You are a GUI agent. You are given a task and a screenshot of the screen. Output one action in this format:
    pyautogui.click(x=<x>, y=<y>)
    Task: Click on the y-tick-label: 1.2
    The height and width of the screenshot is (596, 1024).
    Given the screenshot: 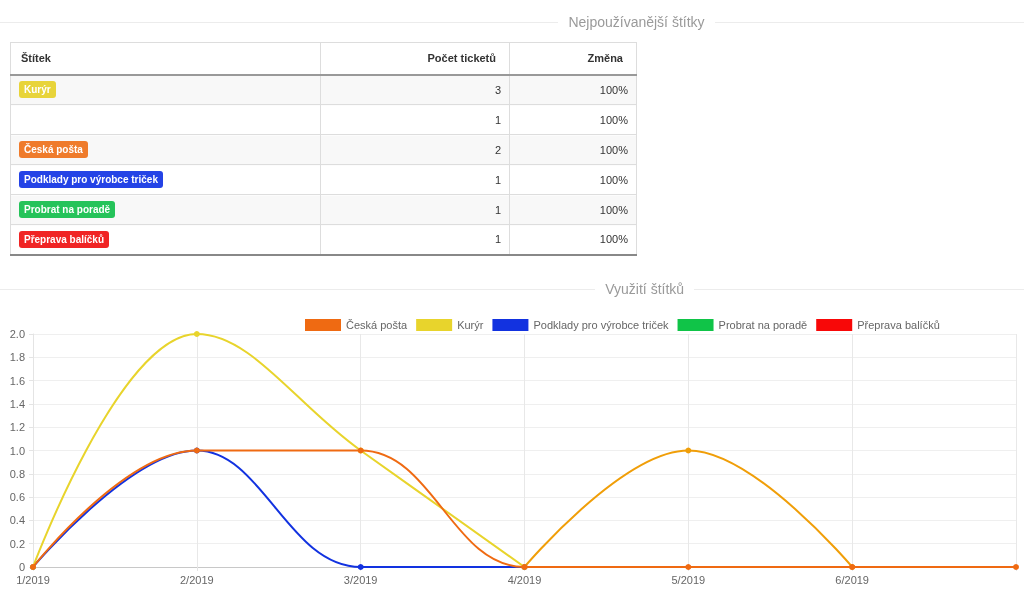 What is the action you would take?
    pyautogui.click(x=17, y=427)
    